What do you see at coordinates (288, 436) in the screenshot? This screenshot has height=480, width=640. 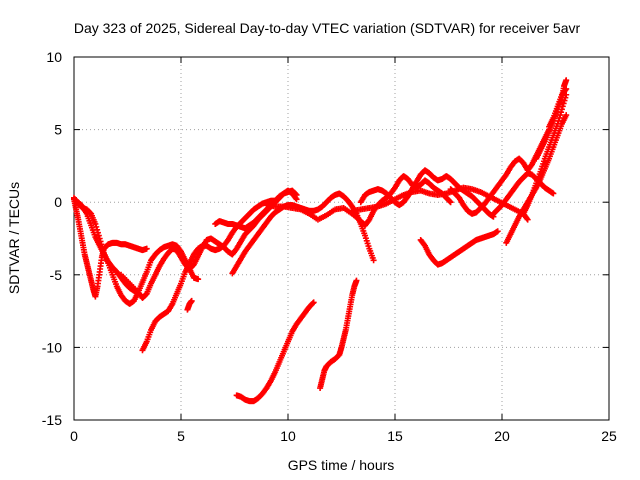 I see `x-tick-label: 10` at bounding box center [288, 436].